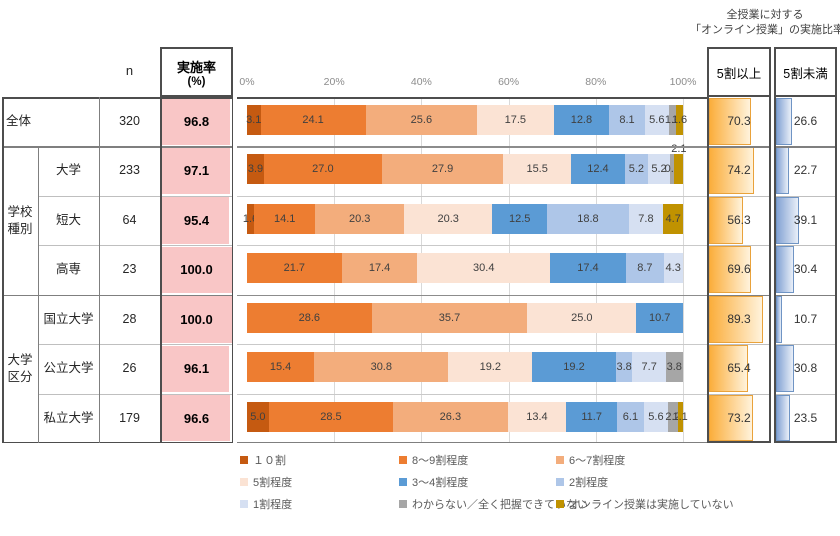  I want to click on n-value: 28, so click(129, 318).